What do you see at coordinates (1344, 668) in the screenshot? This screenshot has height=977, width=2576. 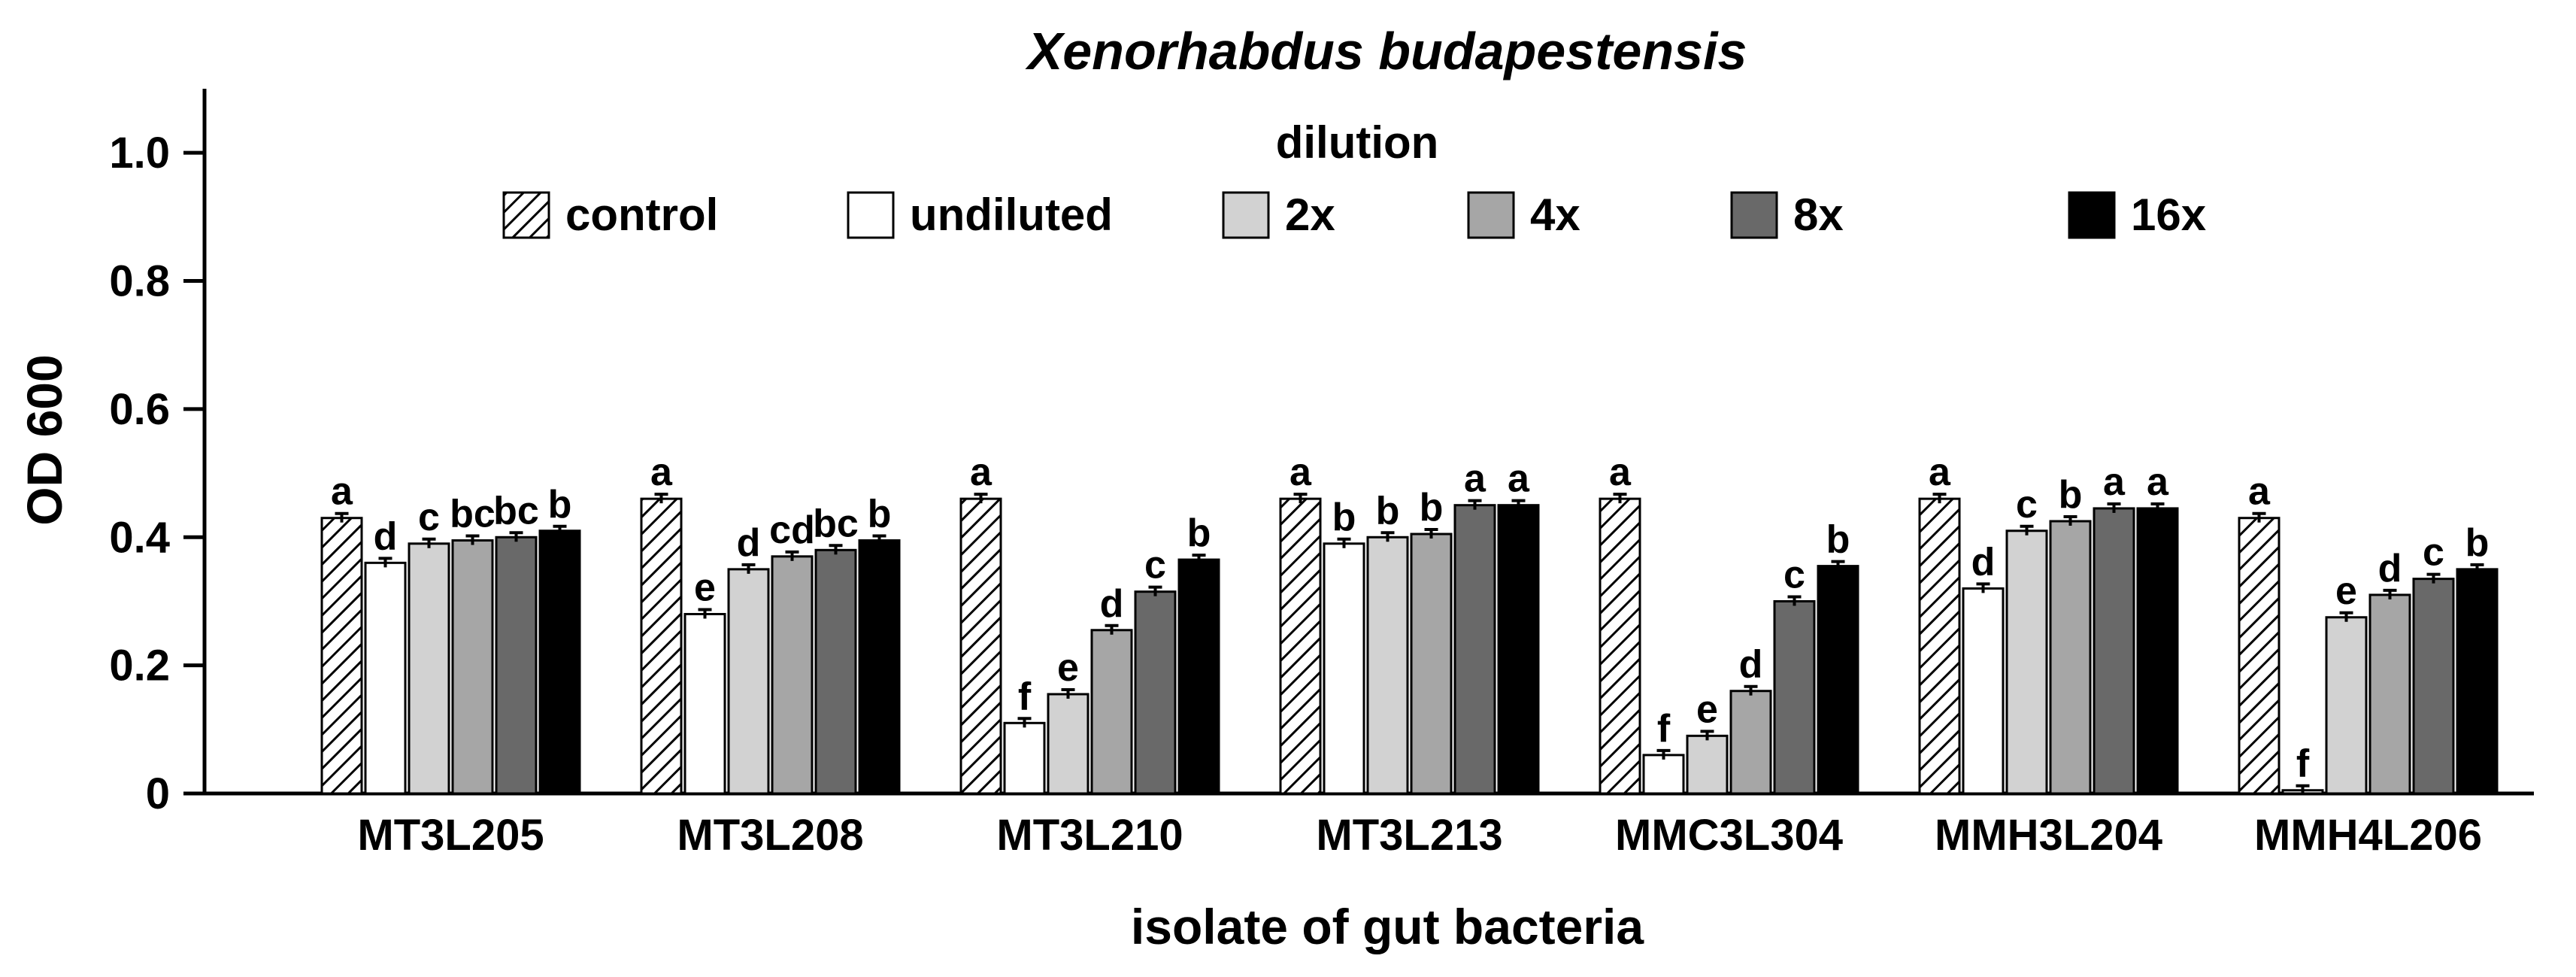 I see `bar-MT3L213-undiluted` at bounding box center [1344, 668].